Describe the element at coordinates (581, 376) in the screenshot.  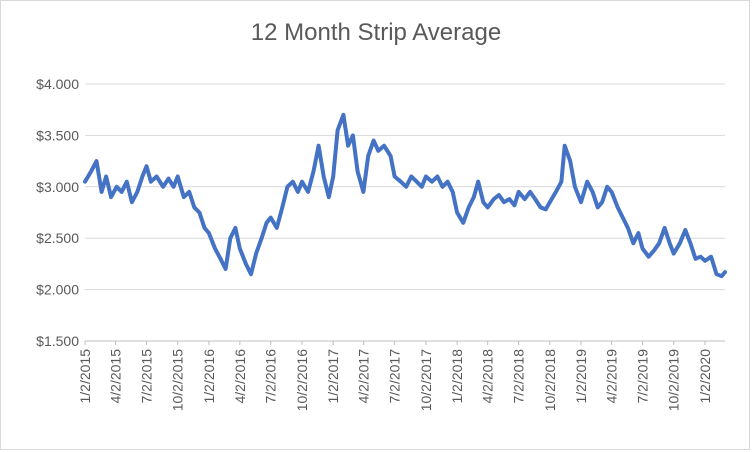
I see `x-tick-label: 1/2/2019` at that location.